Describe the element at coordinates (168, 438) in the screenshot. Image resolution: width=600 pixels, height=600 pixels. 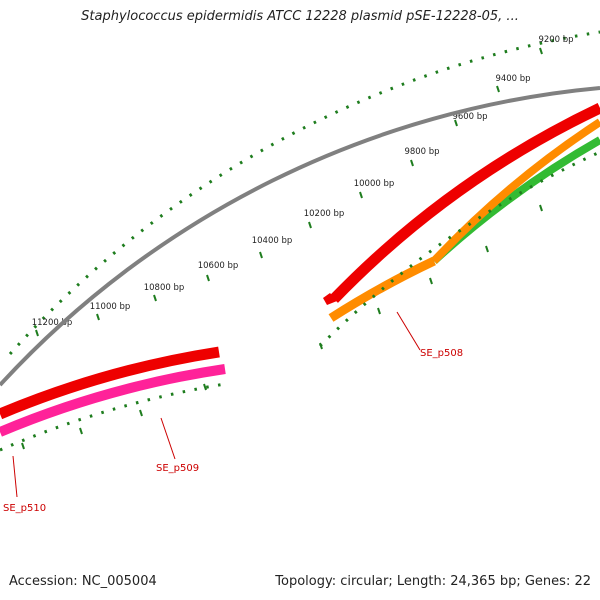
I see `leader-se-p509` at that location.